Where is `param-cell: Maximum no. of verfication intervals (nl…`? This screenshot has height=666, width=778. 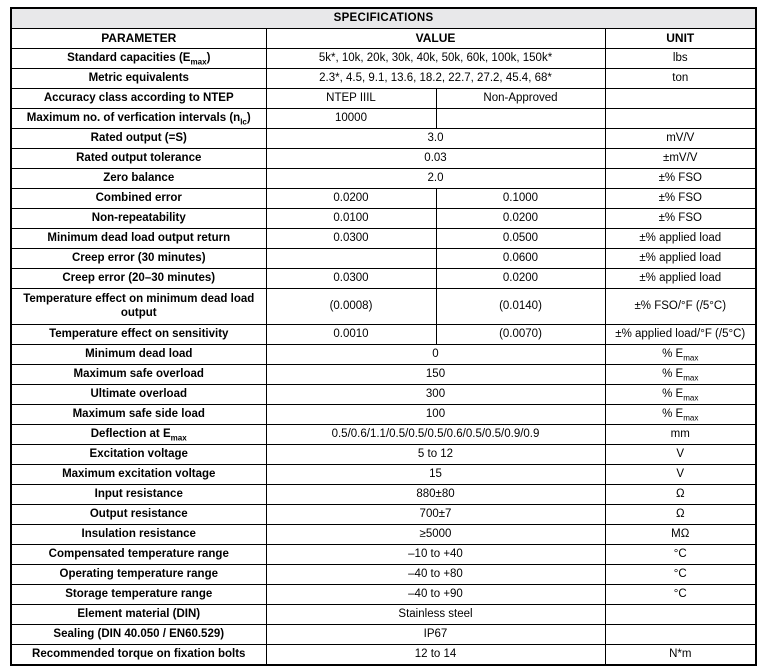
param-cell: Maximum no. of verfication intervals (nl… is located at coordinates (138, 118).